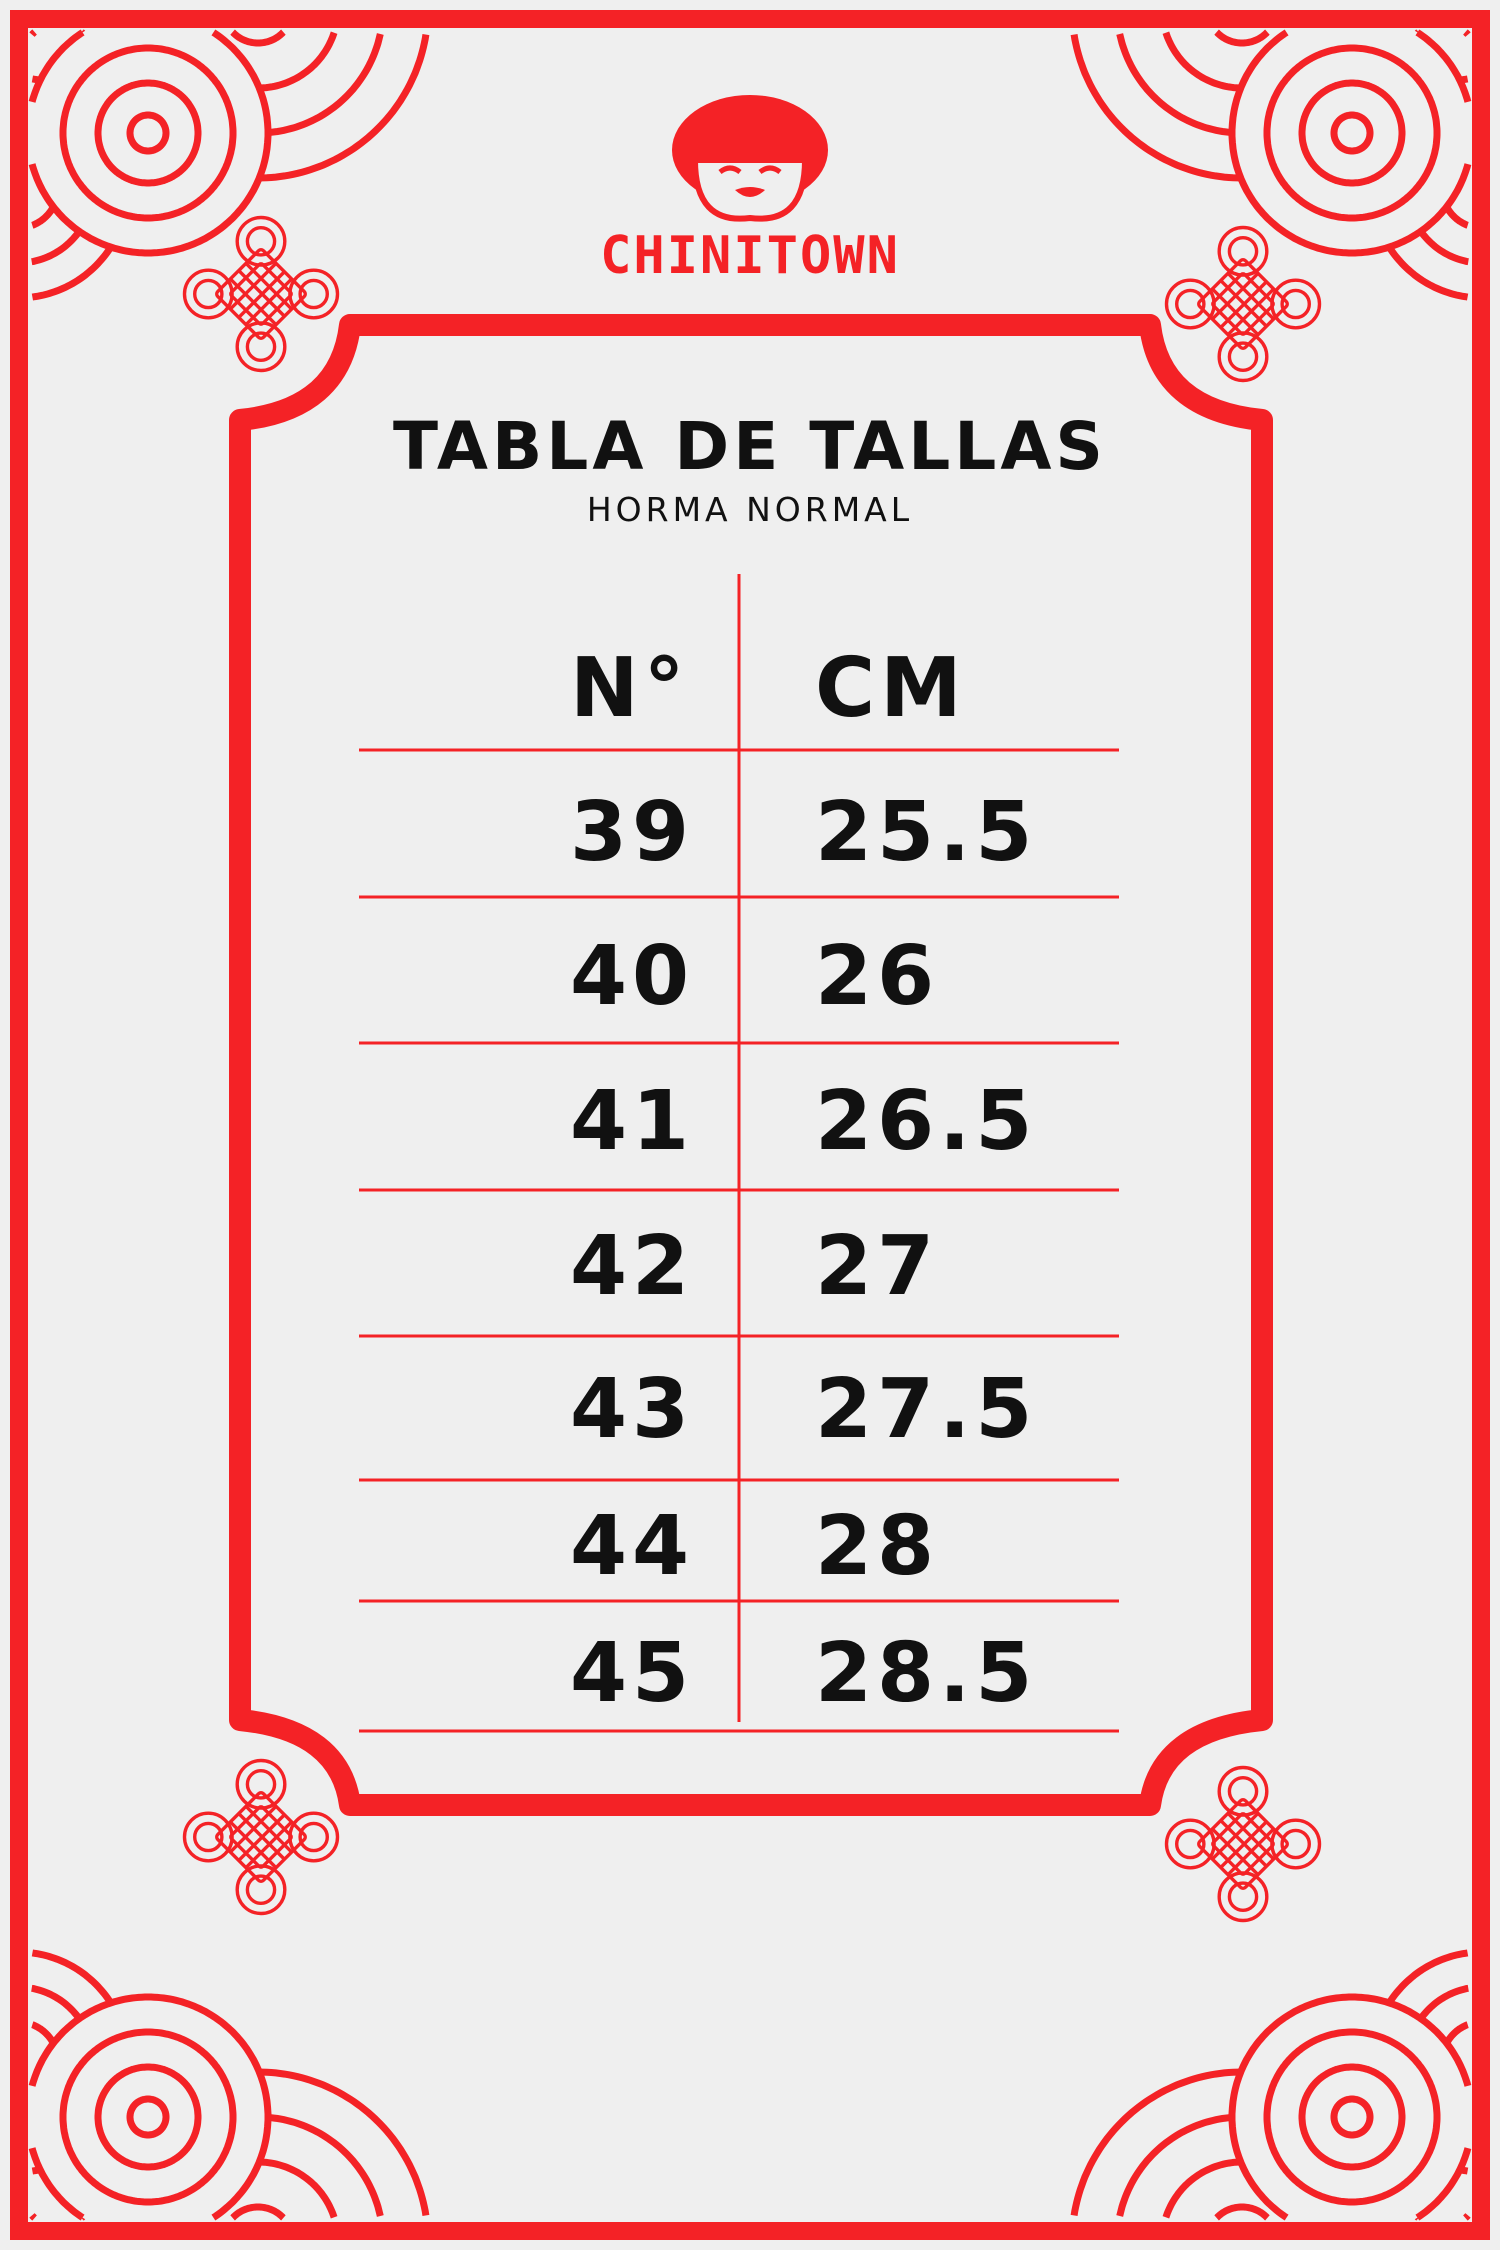 The width and height of the screenshot is (1500, 2250). What do you see at coordinates (632, 1121) in the screenshot?
I see `size-value: 41` at bounding box center [632, 1121].